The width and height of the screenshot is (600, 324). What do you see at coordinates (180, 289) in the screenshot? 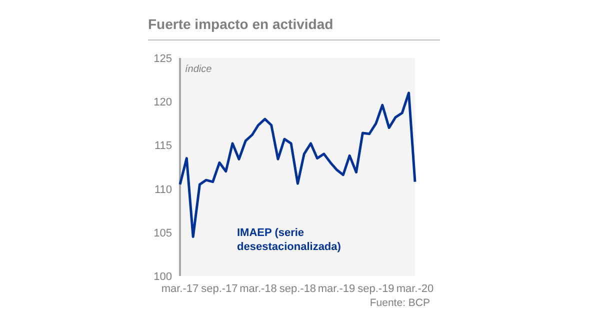
I see `x-tick-label: mar.-17` at bounding box center [180, 289].